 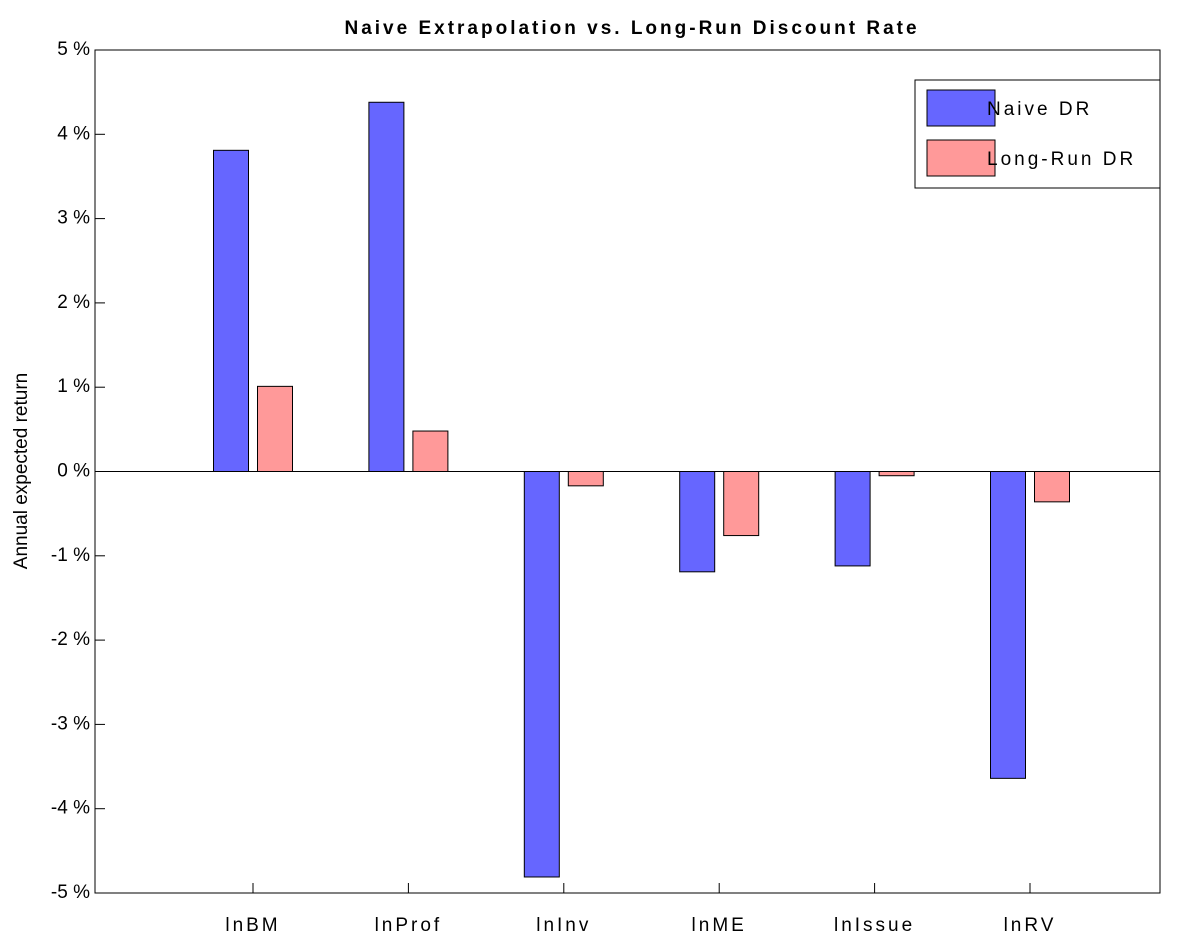 What do you see at coordinates (21, 471) in the screenshot?
I see `y-axis-label: Annual expected return` at bounding box center [21, 471].